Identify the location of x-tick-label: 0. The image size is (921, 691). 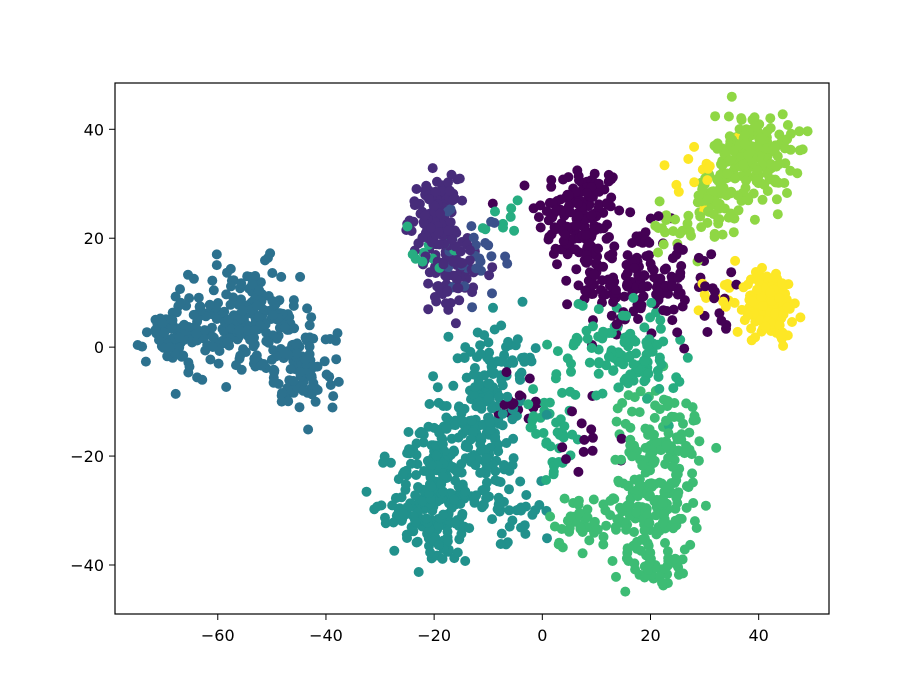
(542, 635).